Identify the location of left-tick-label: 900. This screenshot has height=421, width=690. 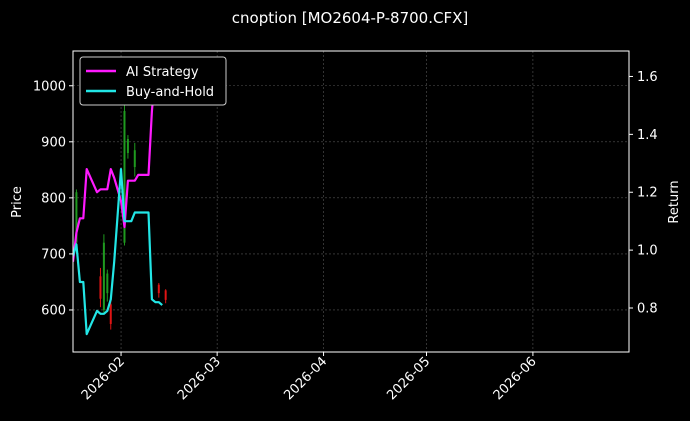
(53, 142).